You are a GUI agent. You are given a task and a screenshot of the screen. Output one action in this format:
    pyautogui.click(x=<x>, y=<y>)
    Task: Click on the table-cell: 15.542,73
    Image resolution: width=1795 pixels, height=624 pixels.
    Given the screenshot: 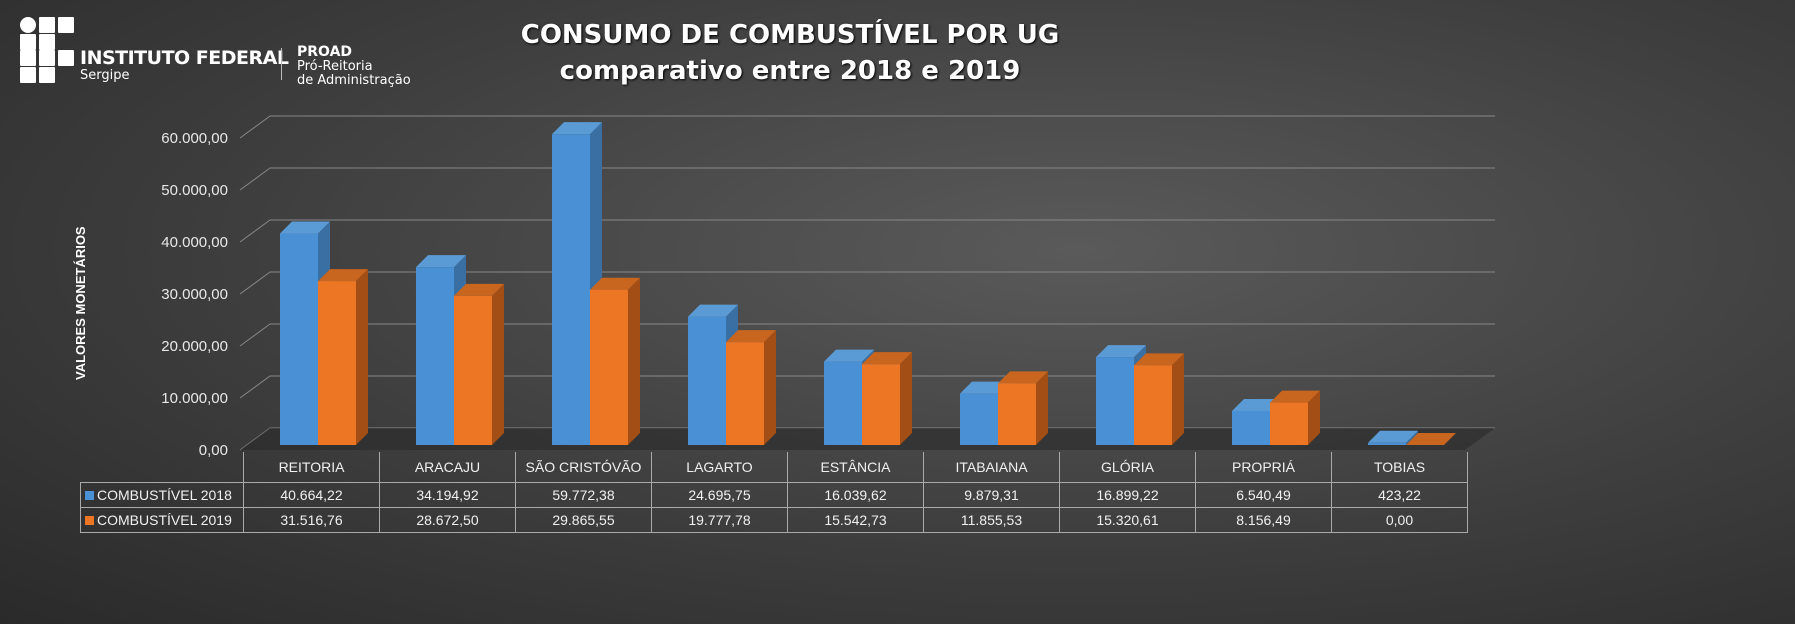 What is the action you would take?
    pyautogui.click(x=855, y=520)
    